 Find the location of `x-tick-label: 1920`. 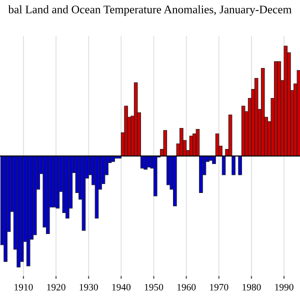

x-tick-label: 1920 is located at coordinates (56, 287).